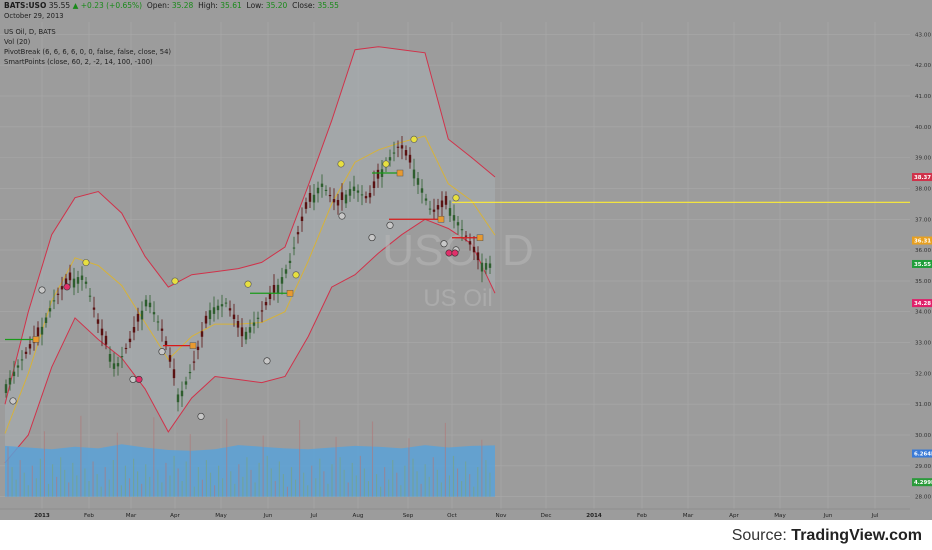 The height and width of the screenshot is (550, 932). Describe the element at coordinates (923, 97) in the screenshot. I see `price-tick-label: 41.00` at that location.